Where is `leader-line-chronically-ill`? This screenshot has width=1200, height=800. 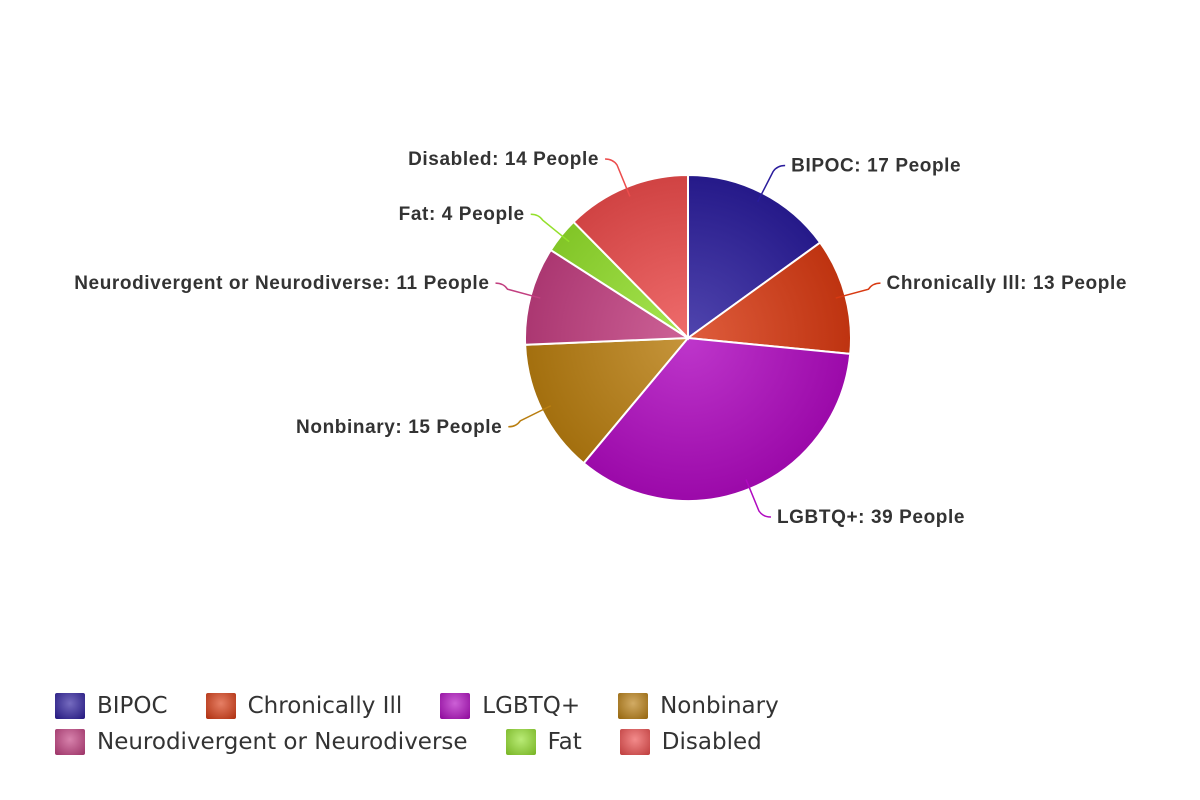 leader-line-chronically-ill is located at coordinates (858, 290).